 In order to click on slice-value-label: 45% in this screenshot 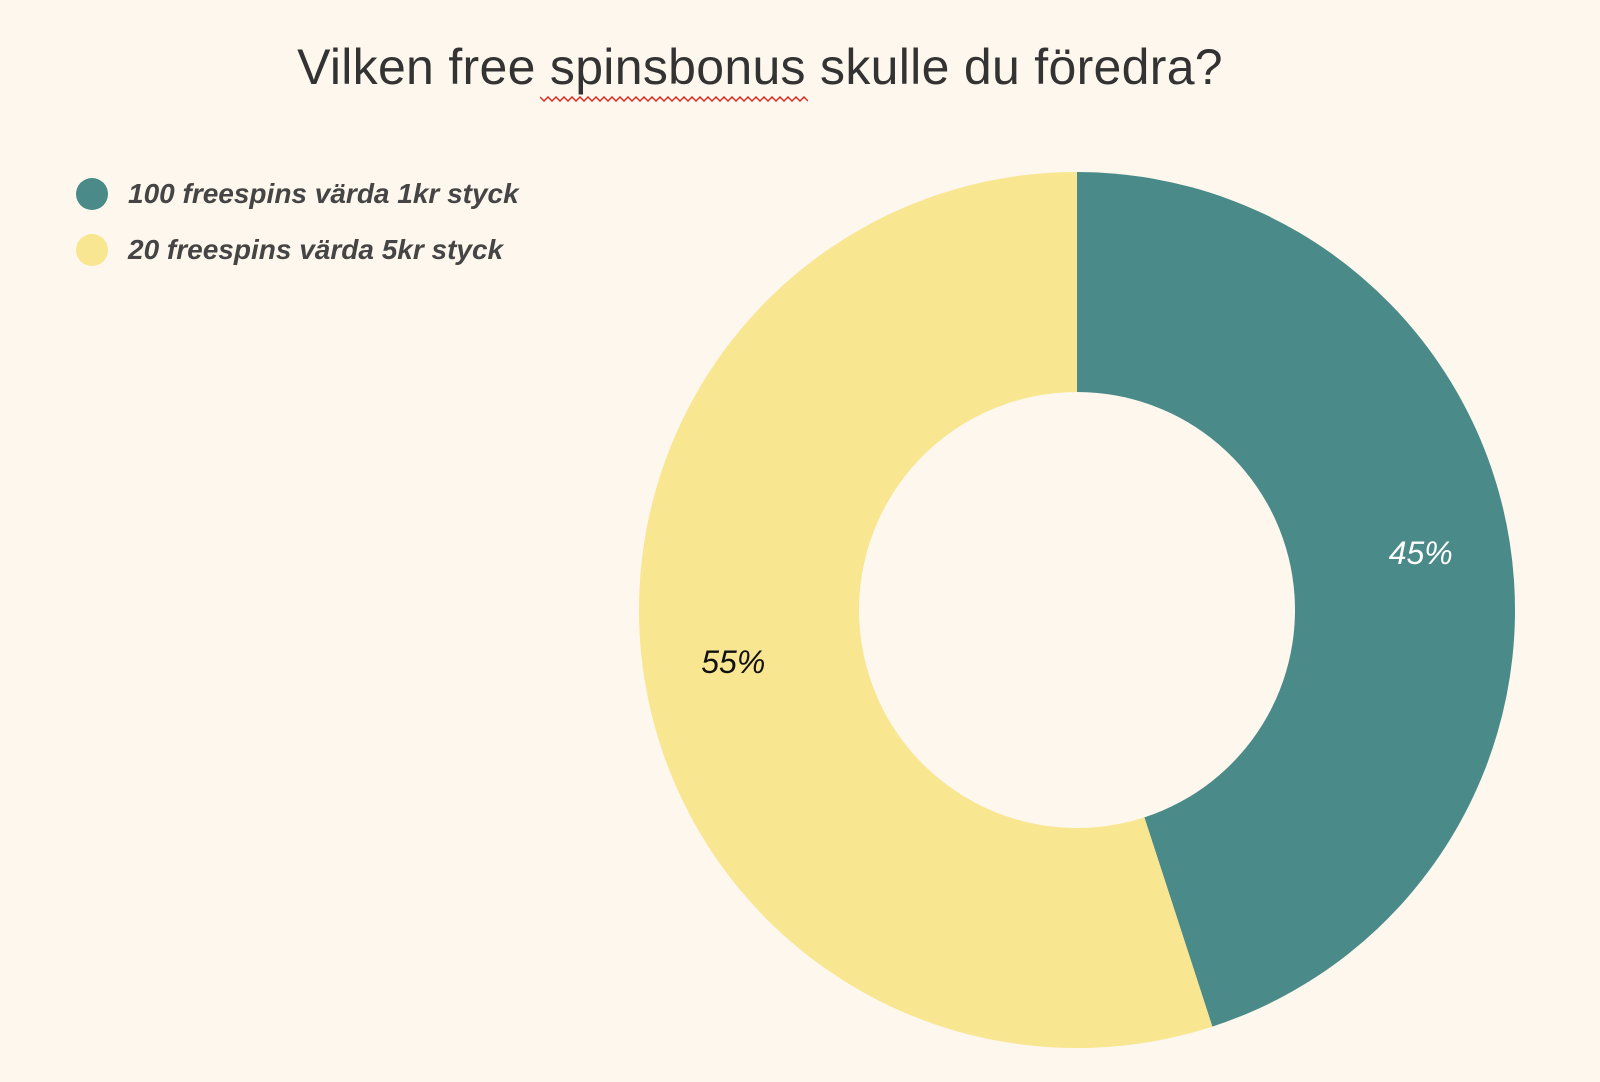, I will do `click(1421, 553)`.